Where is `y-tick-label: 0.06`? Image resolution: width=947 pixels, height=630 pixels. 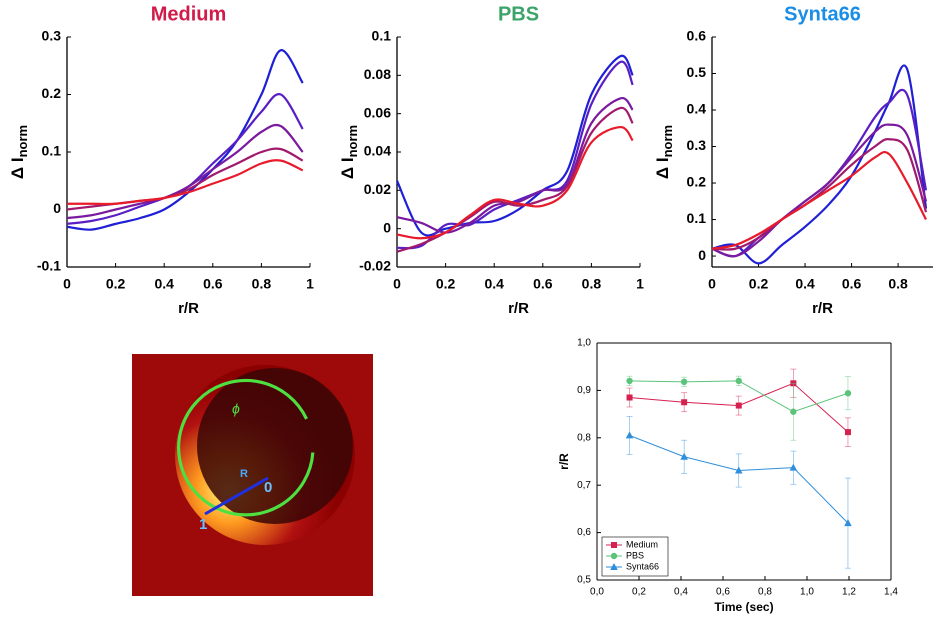 y-tick-label: 0.06 is located at coordinates (377, 112).